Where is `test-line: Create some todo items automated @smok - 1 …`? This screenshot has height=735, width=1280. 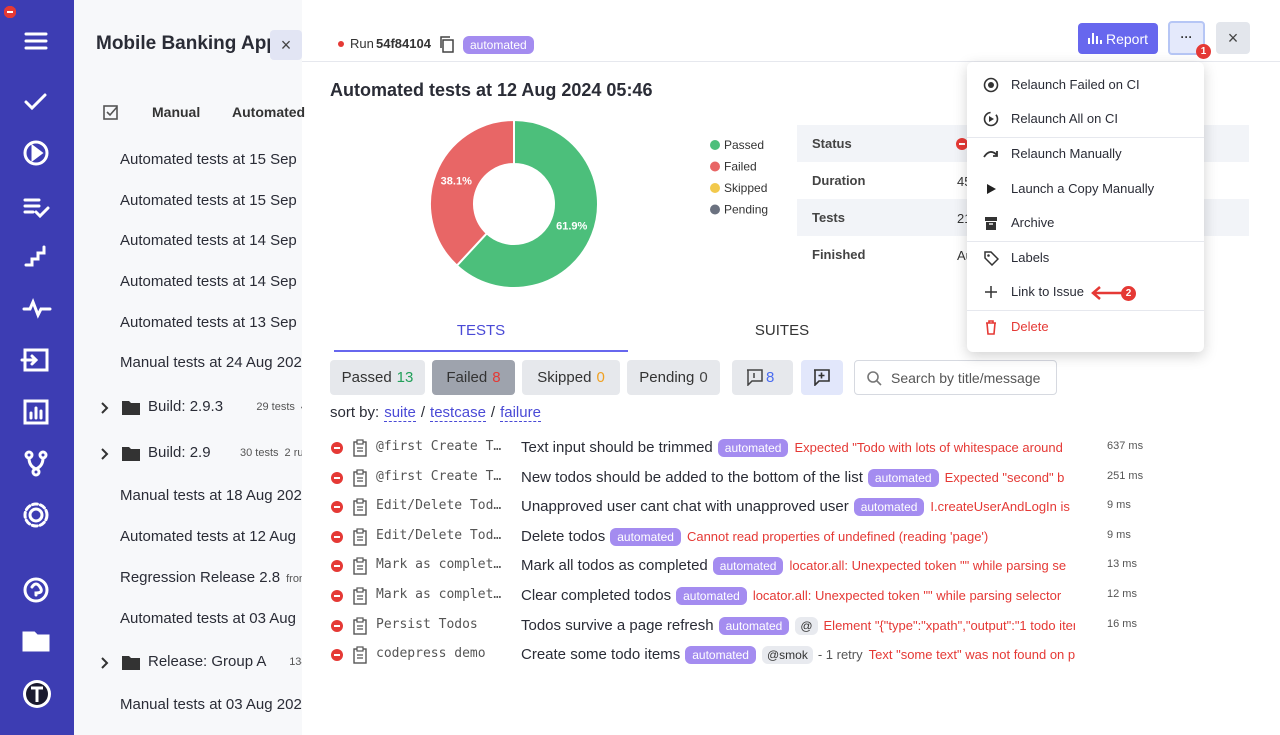 test-line: Create some todo items automated @smok - 1 … is located at coordinates (798, 656).